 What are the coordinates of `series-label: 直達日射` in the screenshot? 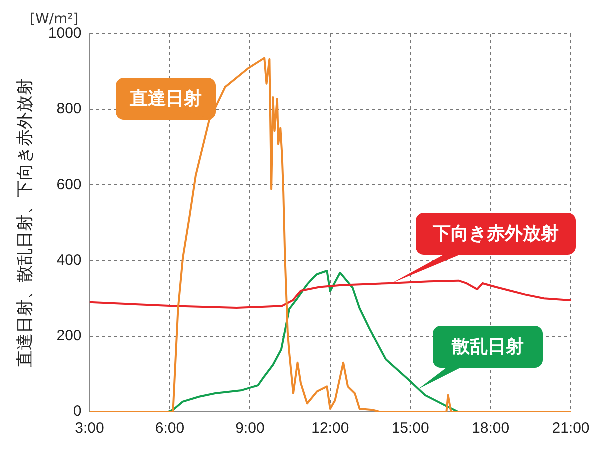 It's located at (165, 99).